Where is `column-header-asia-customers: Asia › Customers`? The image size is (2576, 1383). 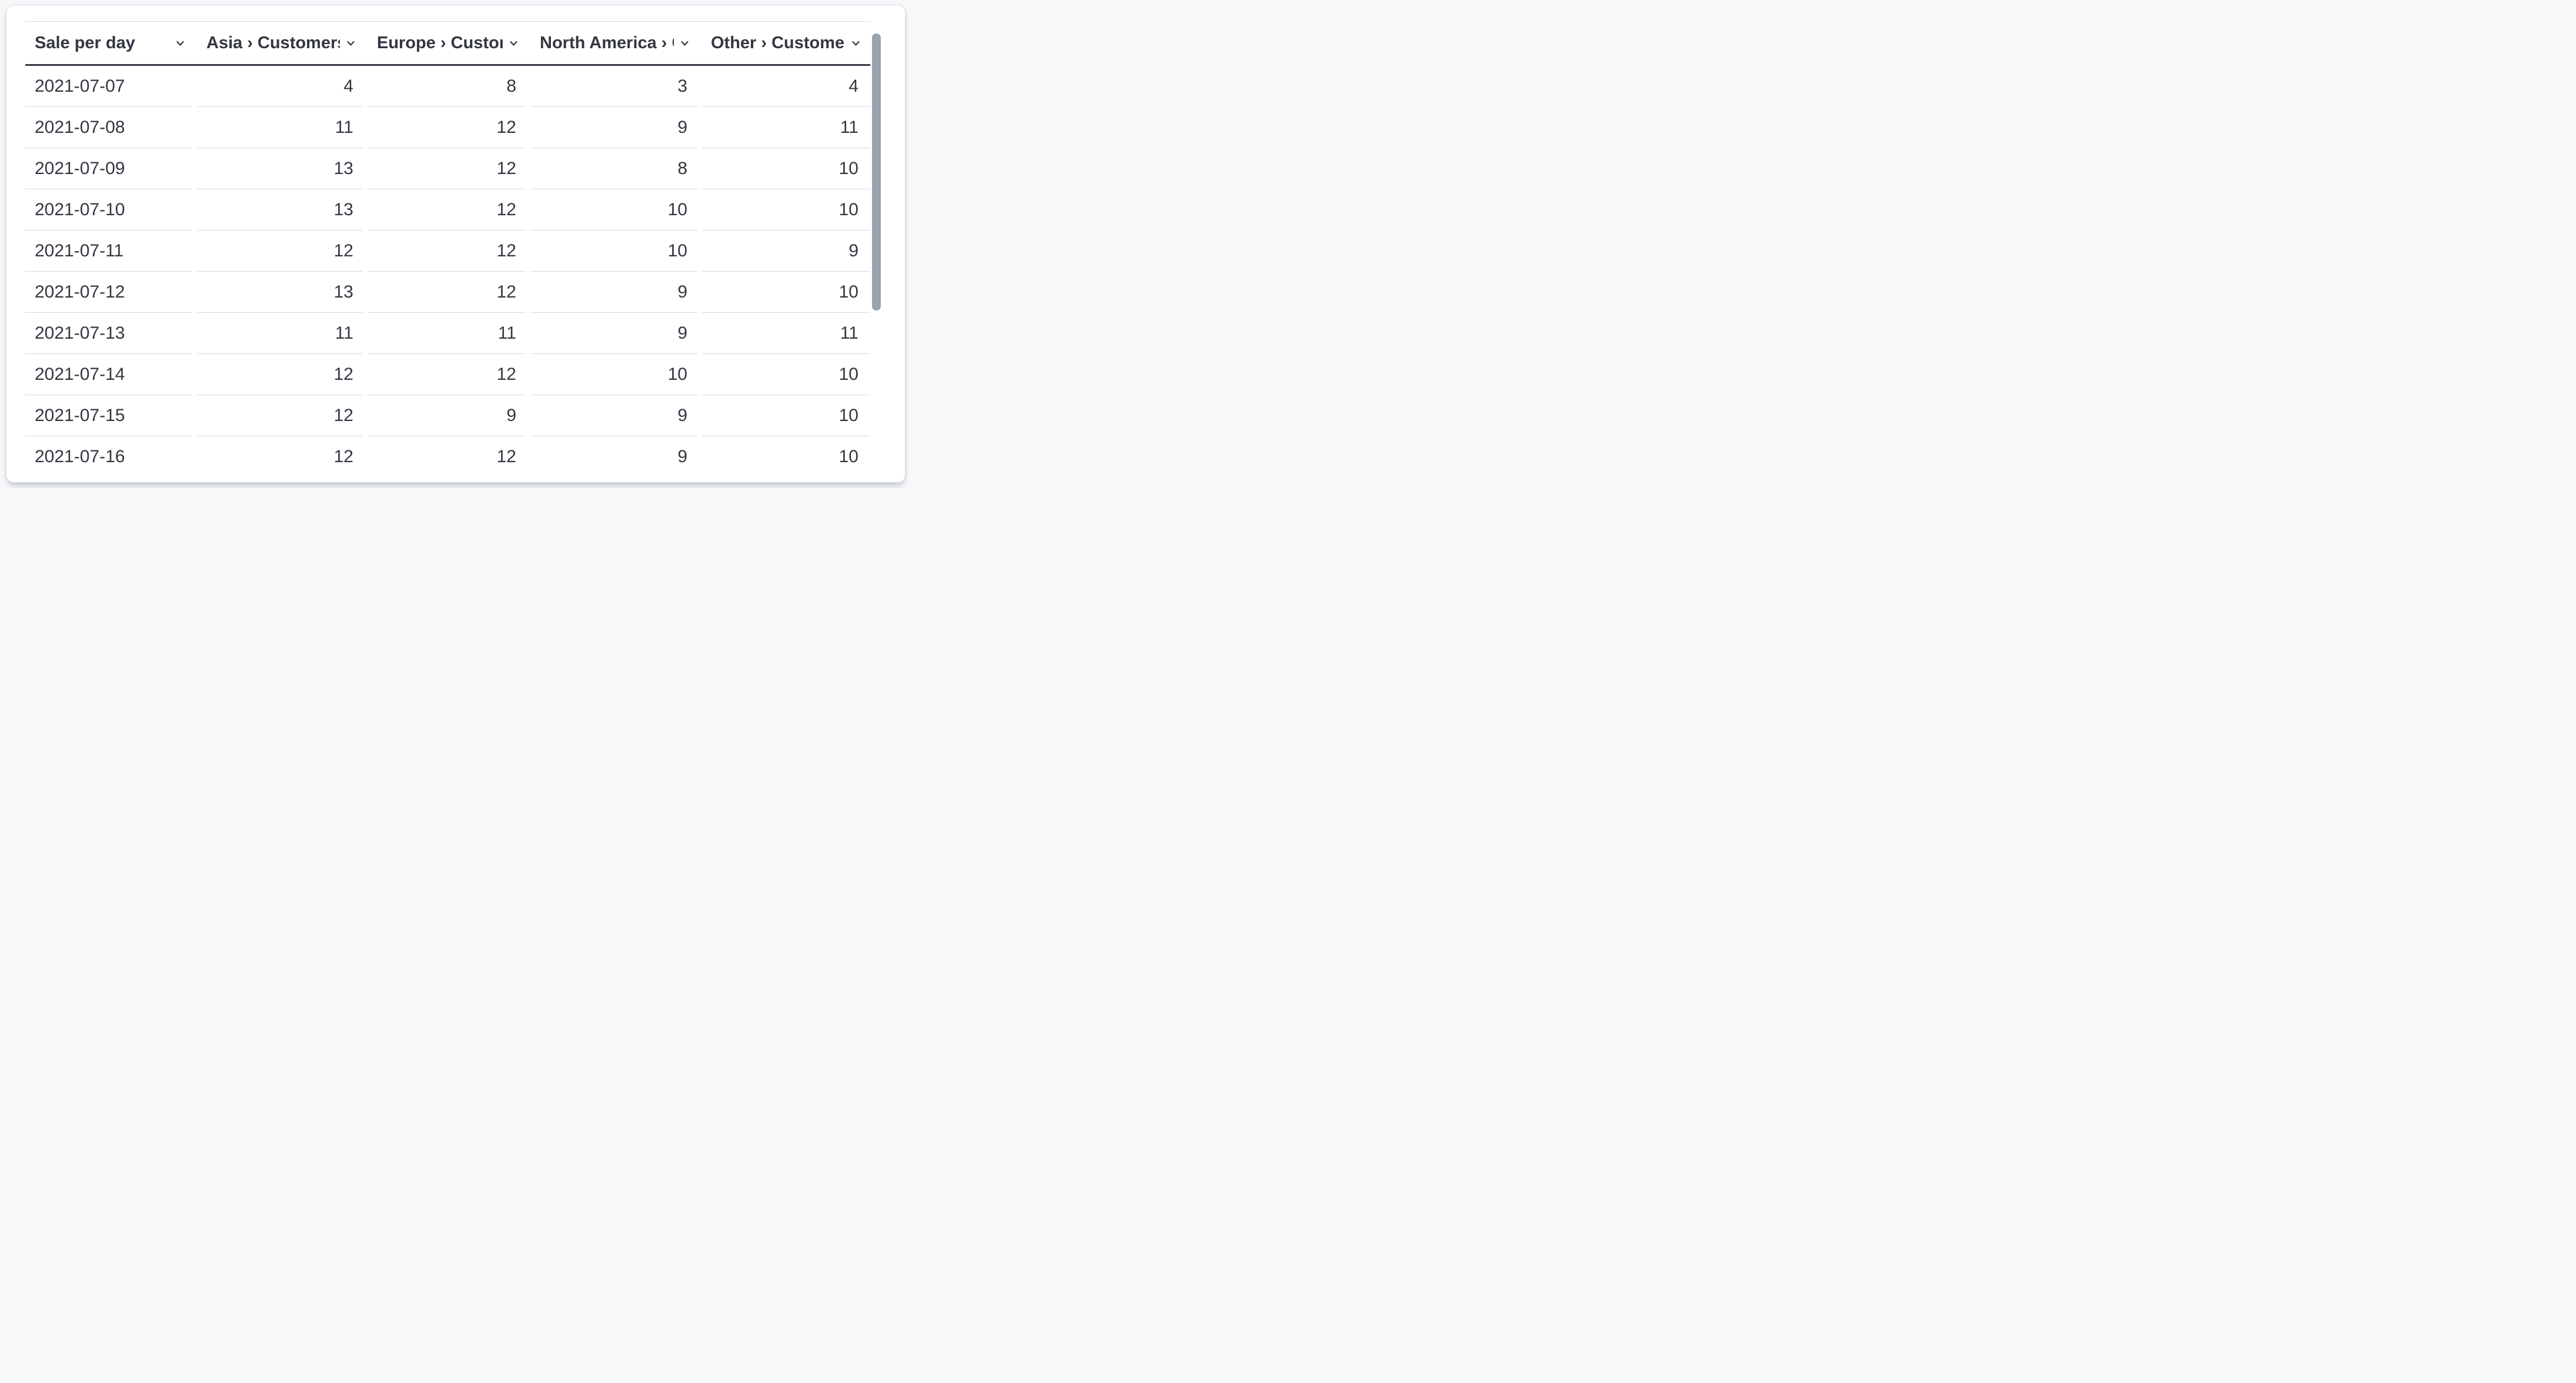
column-header-asia-customers: Asia › Customers is located at coordinates (280, 43).